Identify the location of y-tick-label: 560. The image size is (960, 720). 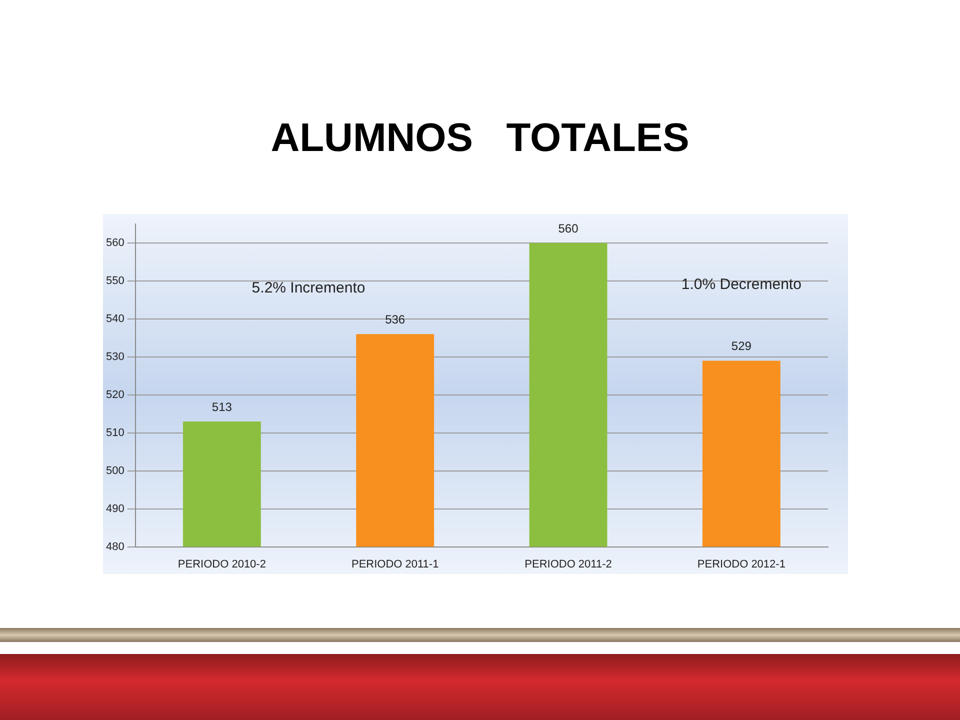
(115, 243).